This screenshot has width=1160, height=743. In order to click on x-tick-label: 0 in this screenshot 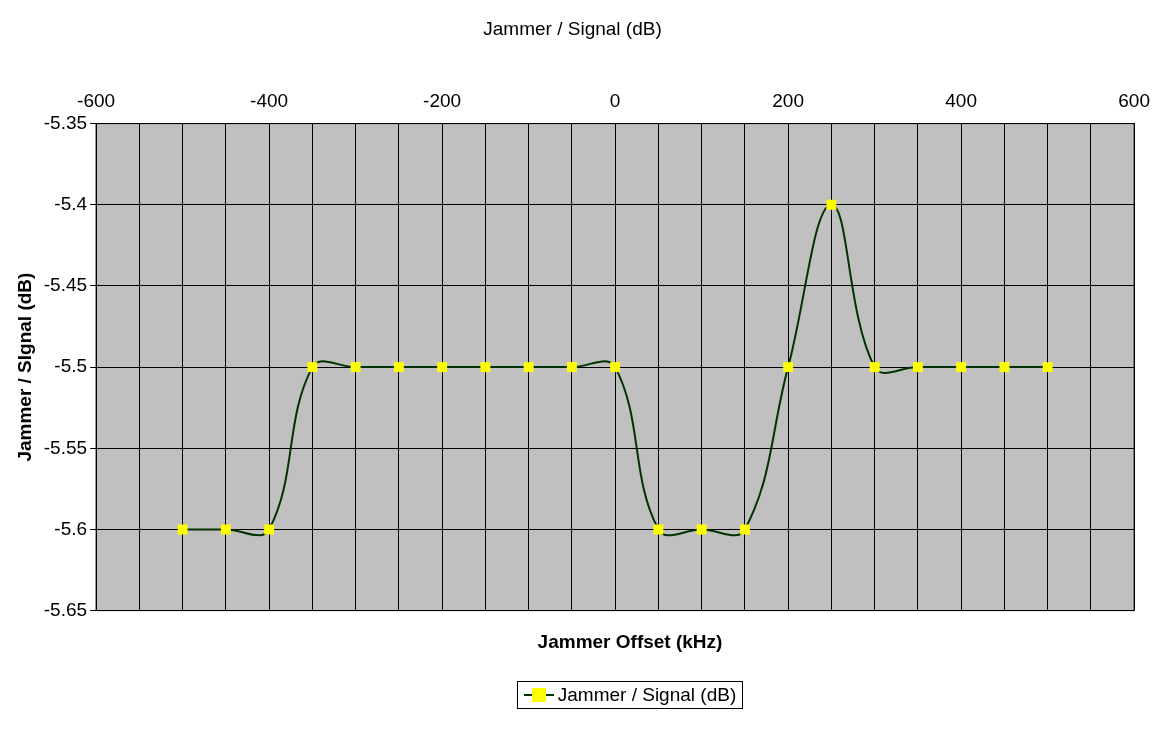, I will do `click(615, 101)`.